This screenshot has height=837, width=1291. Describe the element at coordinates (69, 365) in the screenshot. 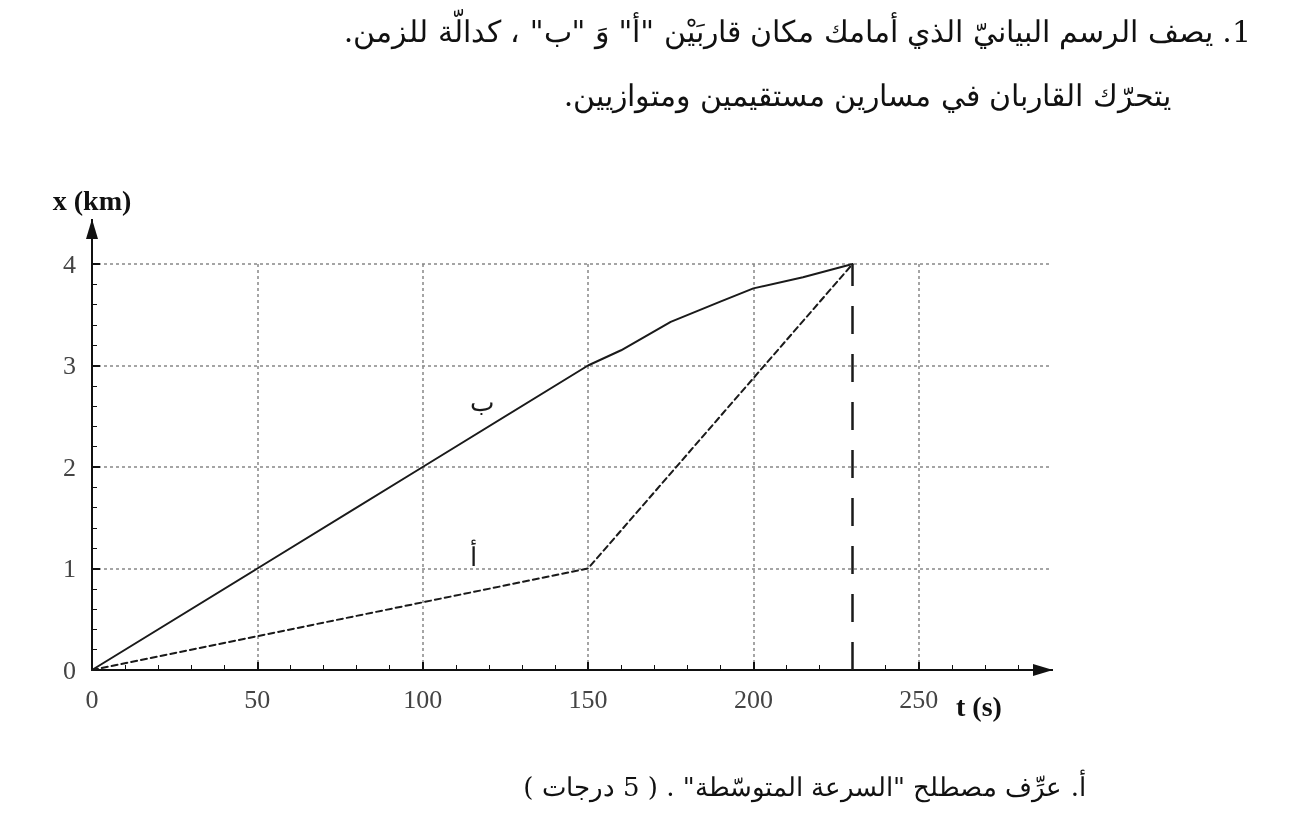

I see `y-tick-label: 3` at that location.